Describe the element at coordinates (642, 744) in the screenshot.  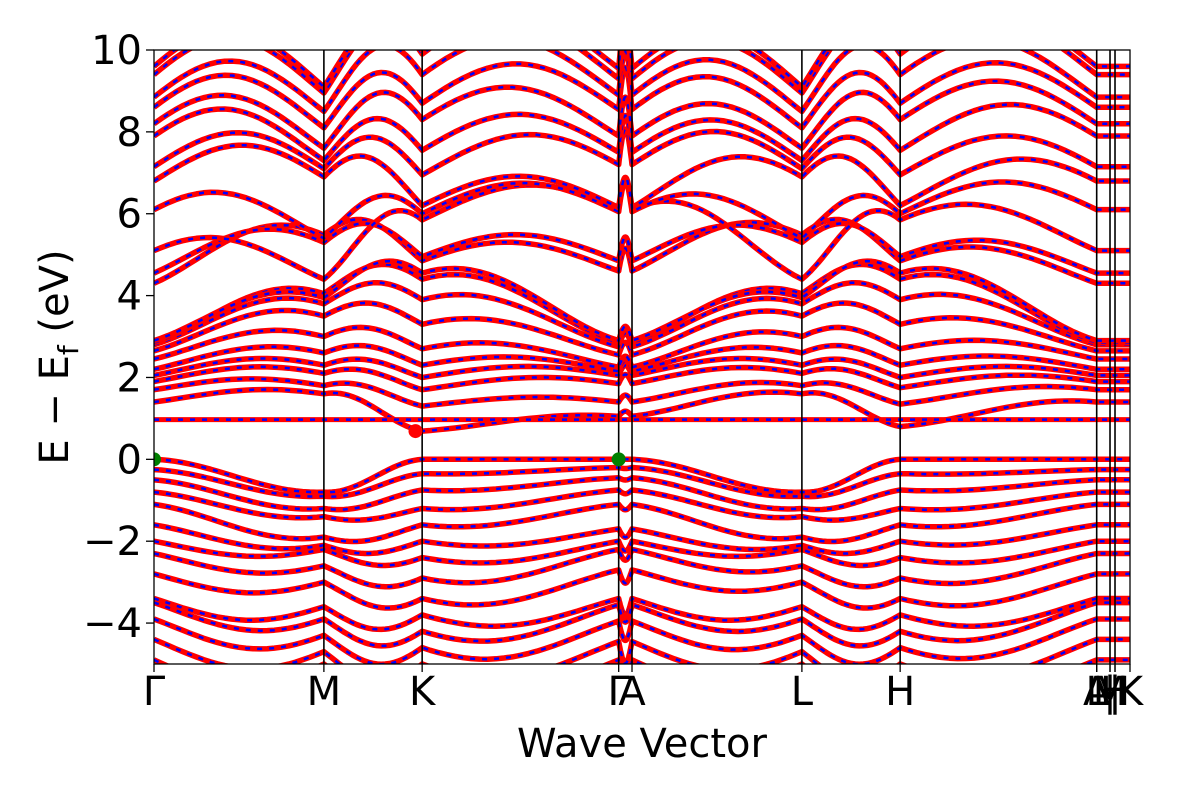
I see `x-axis-label: Wave Vector` at that location.